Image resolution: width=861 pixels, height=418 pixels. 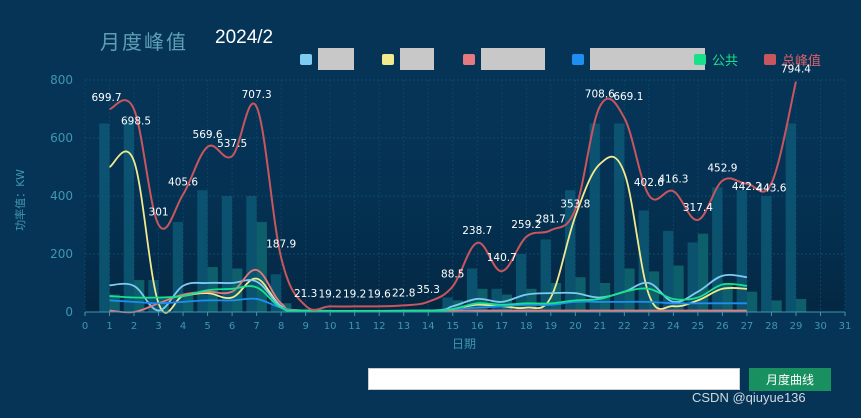 What do you see at coordinates (771, 188) in the screenshot?
I see `data-label: 443.6` at bounding box center [771, 188].